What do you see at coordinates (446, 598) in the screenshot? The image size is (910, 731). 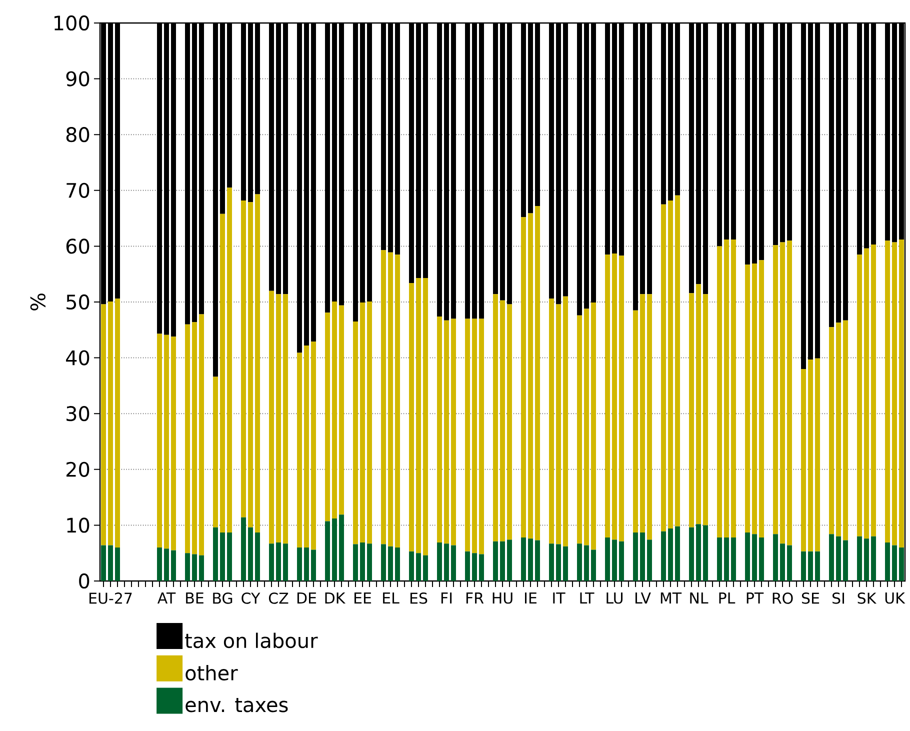 I see `x-tick-label: FI` at bounding box center [446, 598].